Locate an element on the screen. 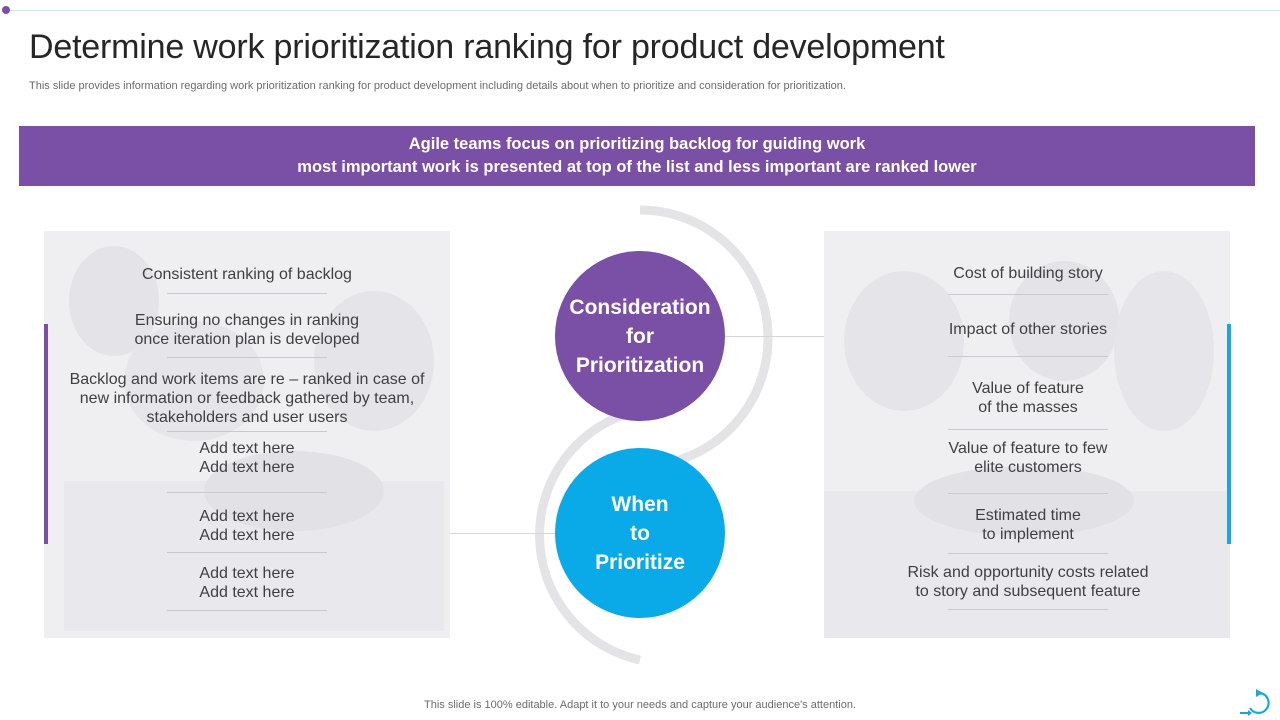  left-connector is located at coordinates (502, 533).